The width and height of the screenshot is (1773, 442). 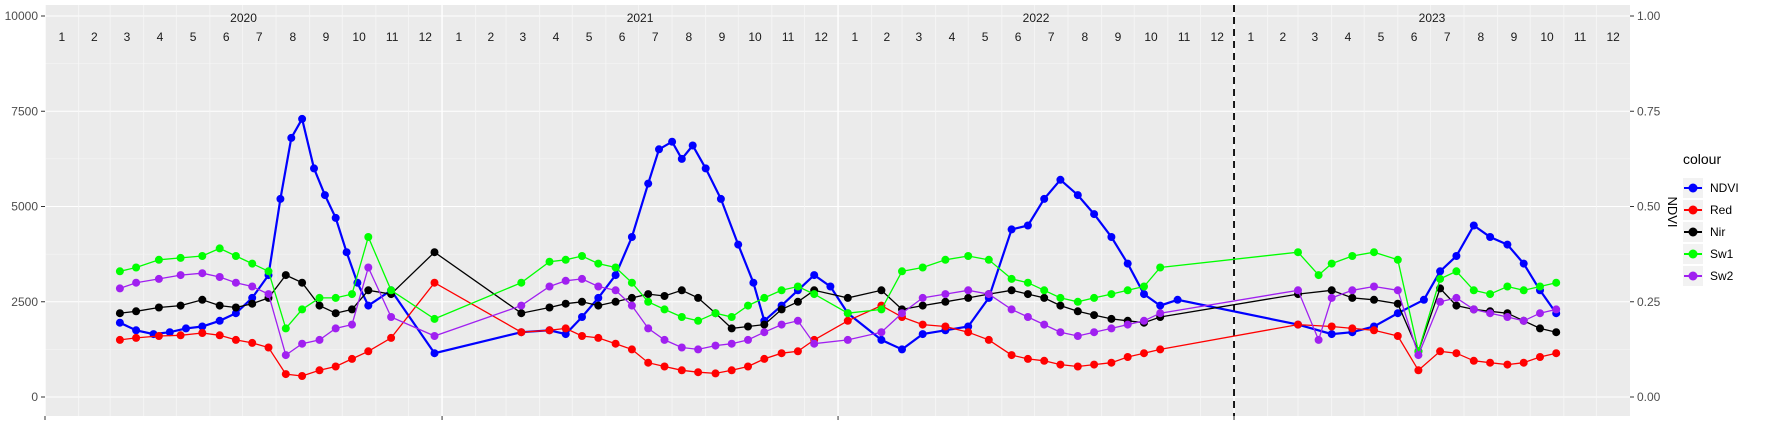 What do you see at coordinates (985, 37) in the screenshot?
I see `month-label: 5` at bounding box center [985, 37].